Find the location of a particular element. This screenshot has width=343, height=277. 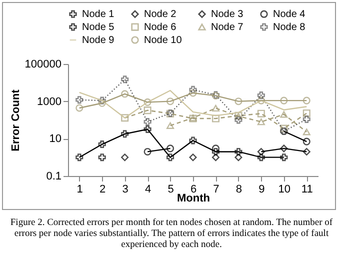

x-tick-label: 6 is located at coordinates (193, 190).